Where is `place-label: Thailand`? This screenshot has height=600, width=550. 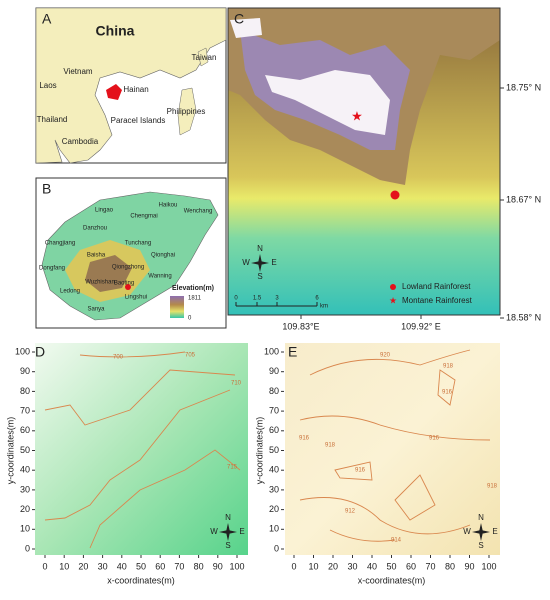 place-label: Thailand is located at coordinates (52, 119).